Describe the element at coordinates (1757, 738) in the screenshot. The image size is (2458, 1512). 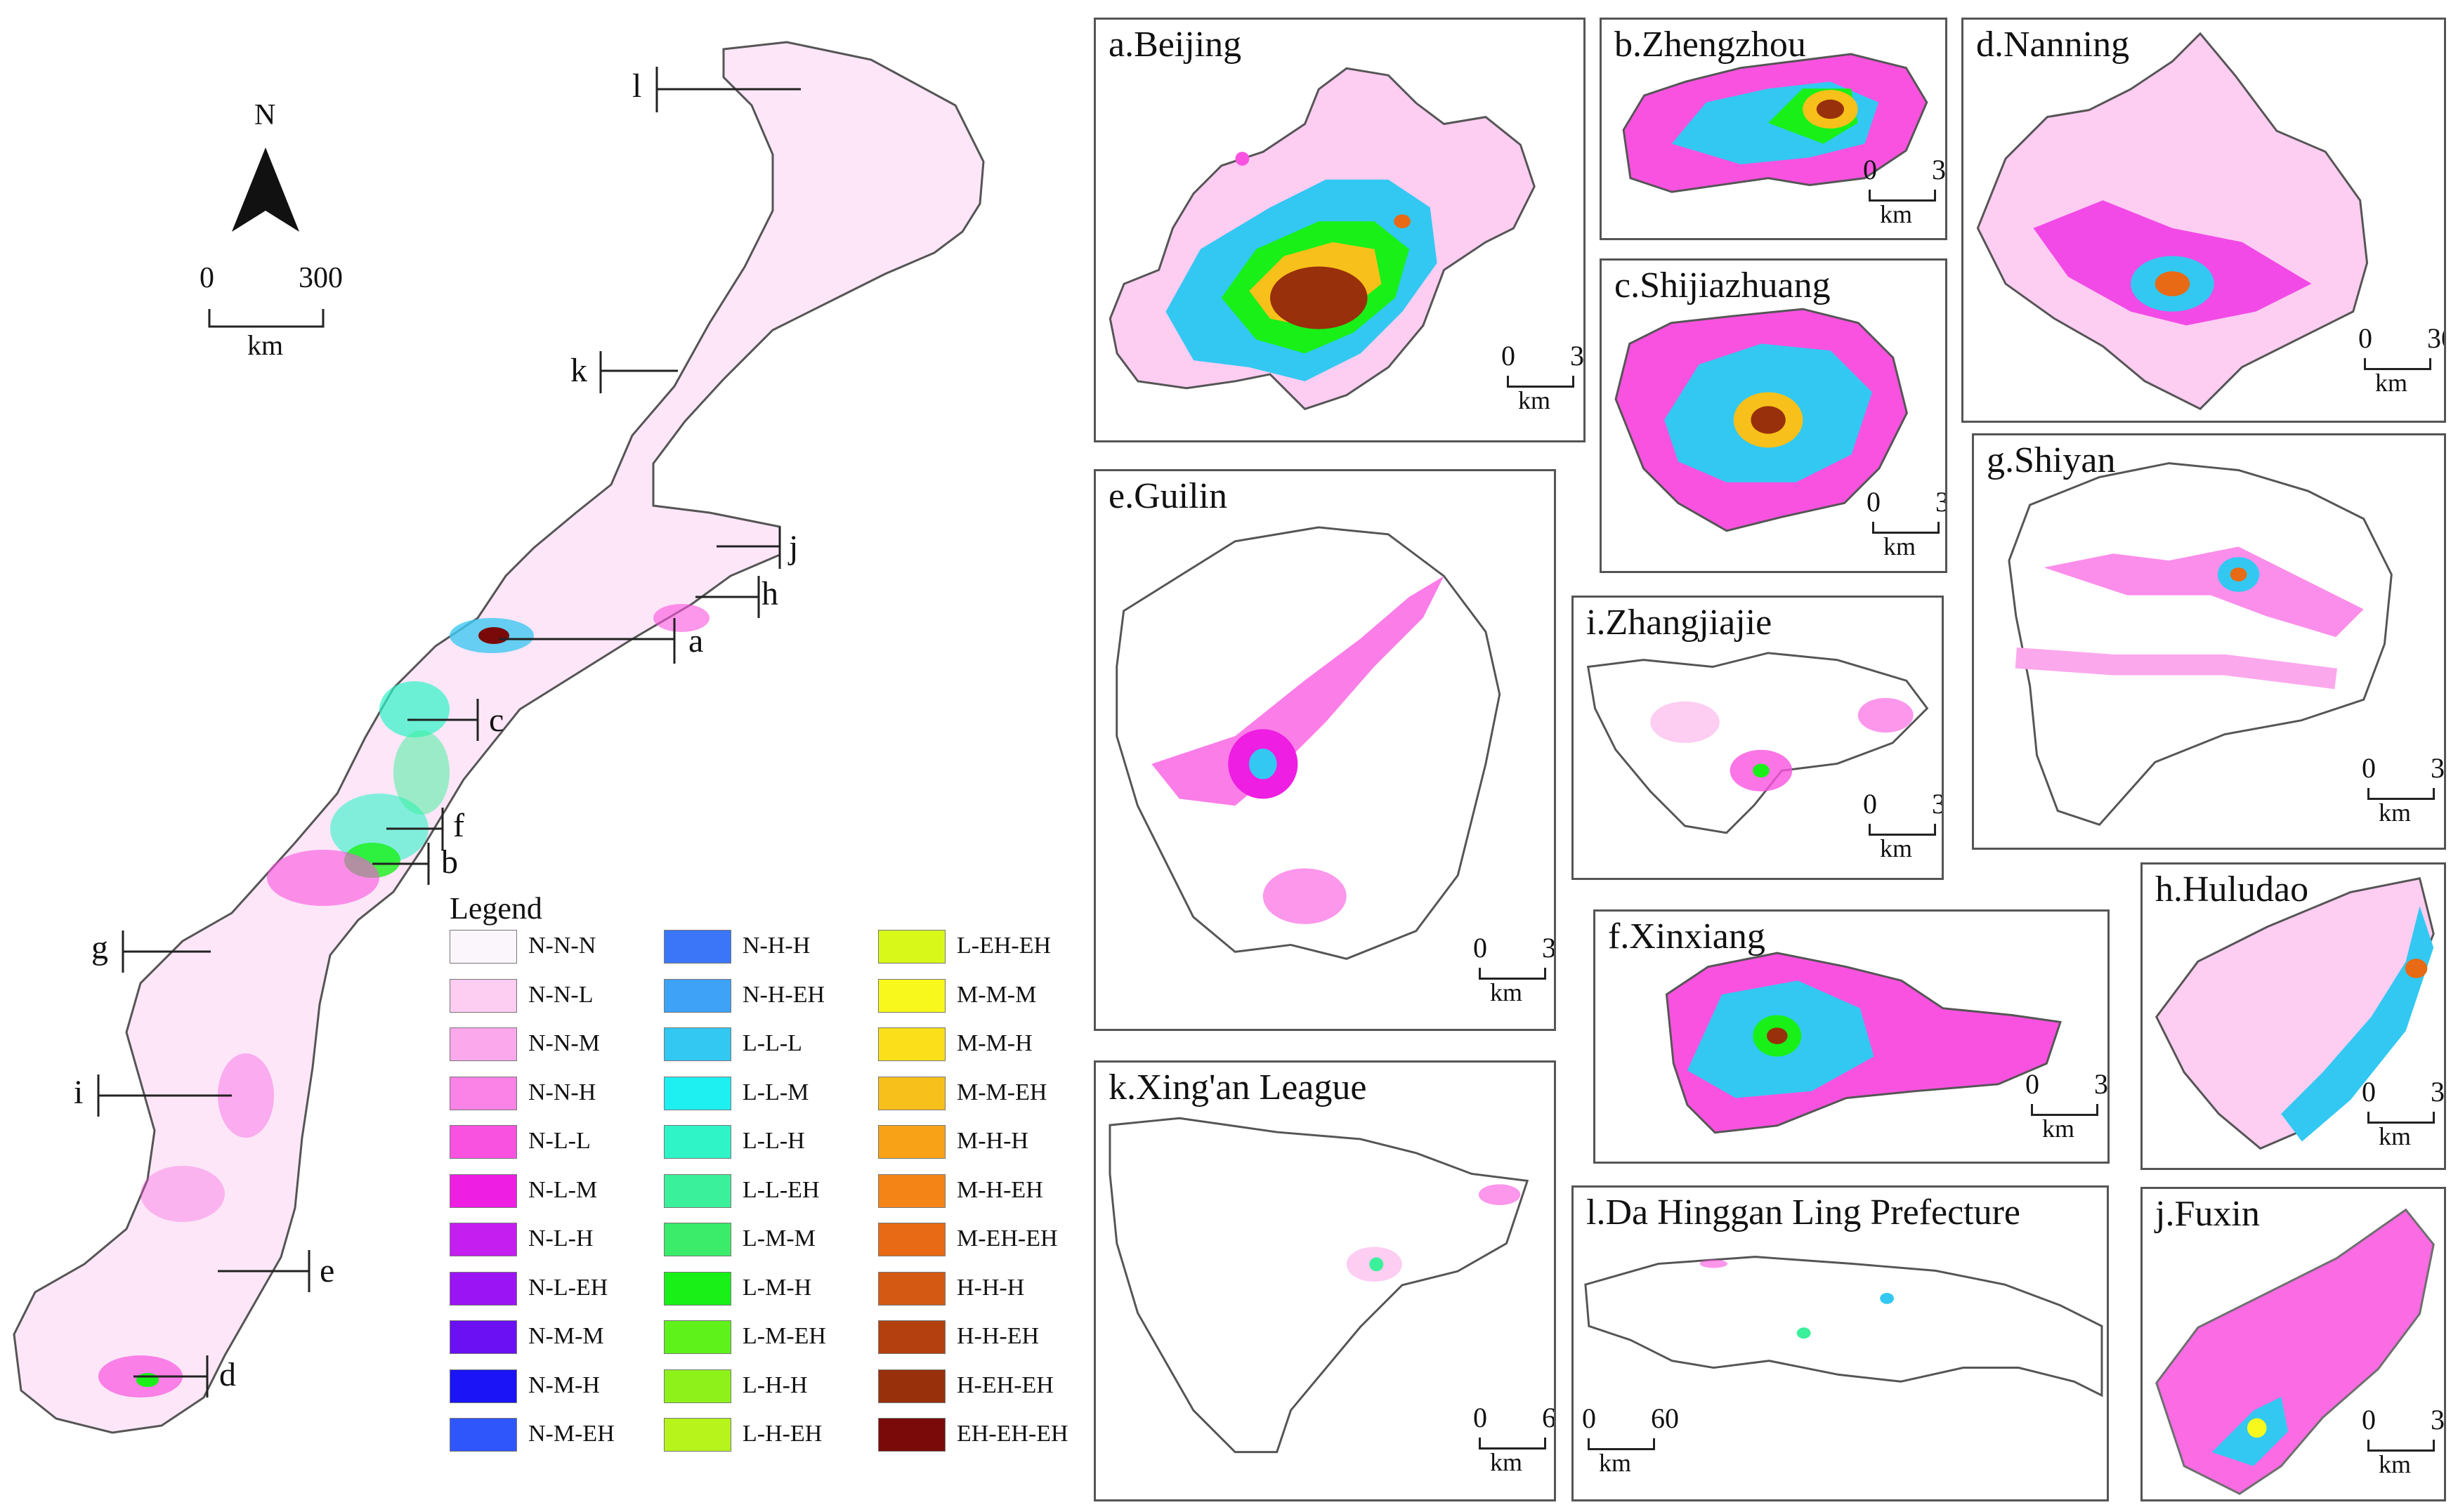
I see `panel-zhangjiajie: i.Zhangjiajie 0 30 km` at that location.